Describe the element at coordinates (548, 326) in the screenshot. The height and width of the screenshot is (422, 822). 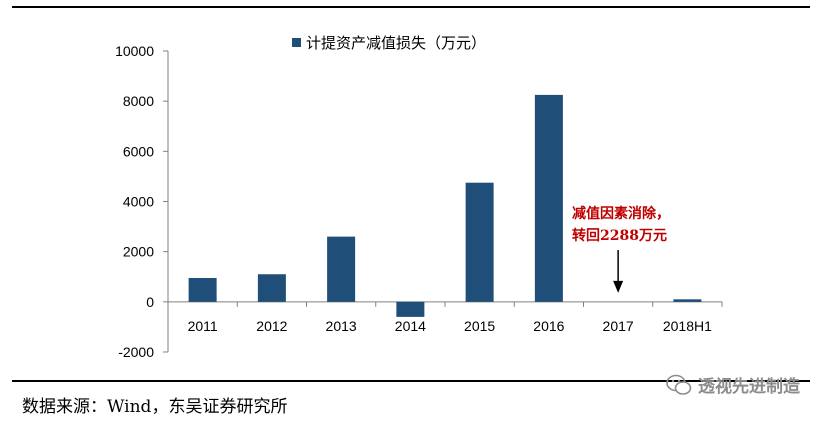
I see `x-tick-label: 2016` at that location.